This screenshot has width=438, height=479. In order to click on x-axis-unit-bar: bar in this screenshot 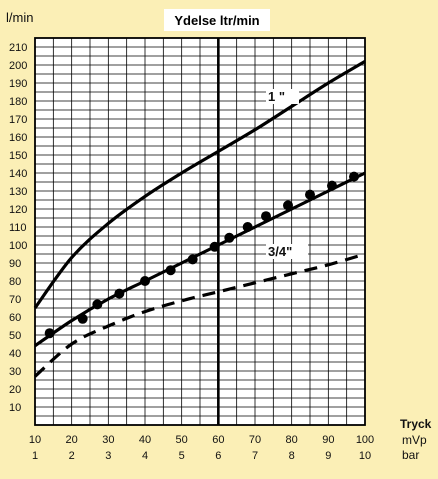, I will do `click(410, 455)`.